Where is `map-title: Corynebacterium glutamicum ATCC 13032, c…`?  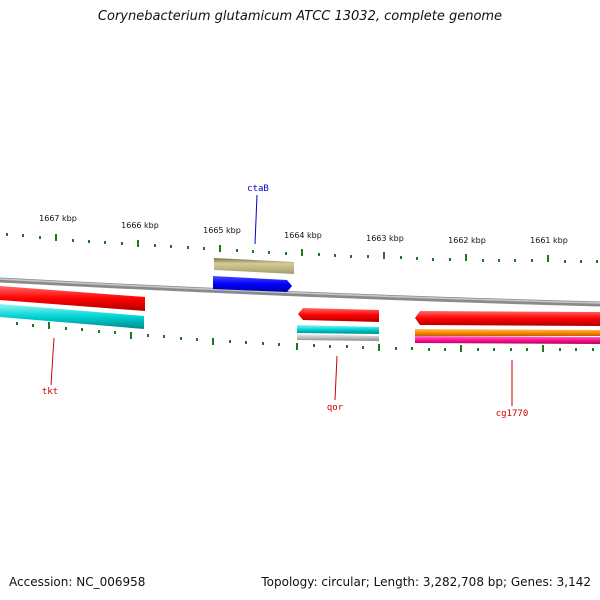 map-title: Corynebacterium glutamicum ATCC 13032, c… is located at coordinates (300, 16).